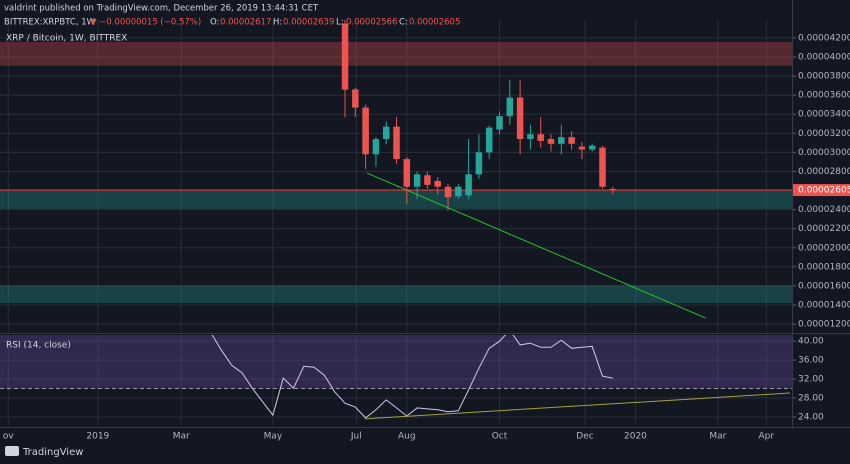 The image size is (850, 464). I want to click on x-tick-label: ov, so click(9, 437).